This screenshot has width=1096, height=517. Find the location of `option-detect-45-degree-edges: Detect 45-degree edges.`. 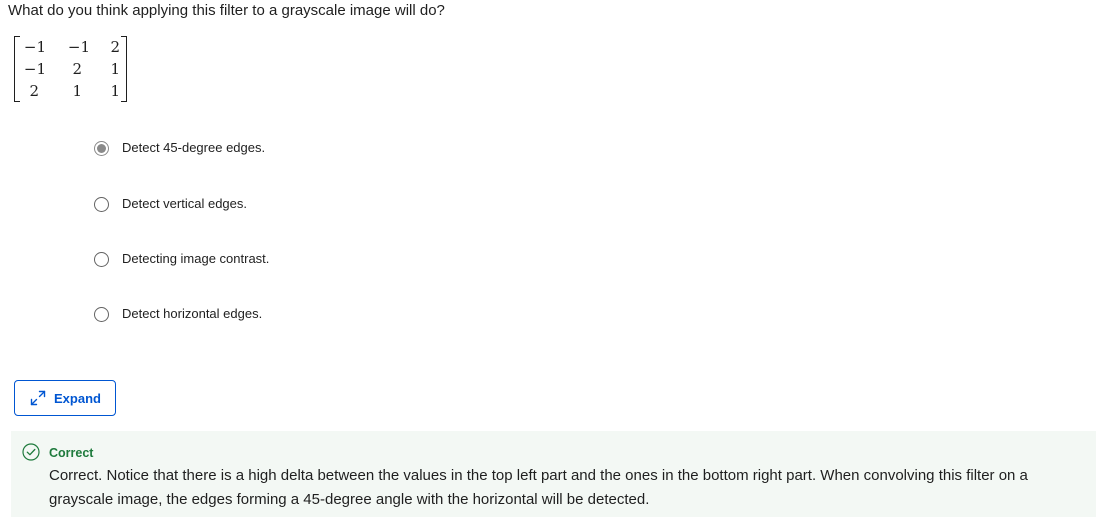

option-detect-45-degree-edges: Detect 45-degree edges. is located at coordinates (179, 148).